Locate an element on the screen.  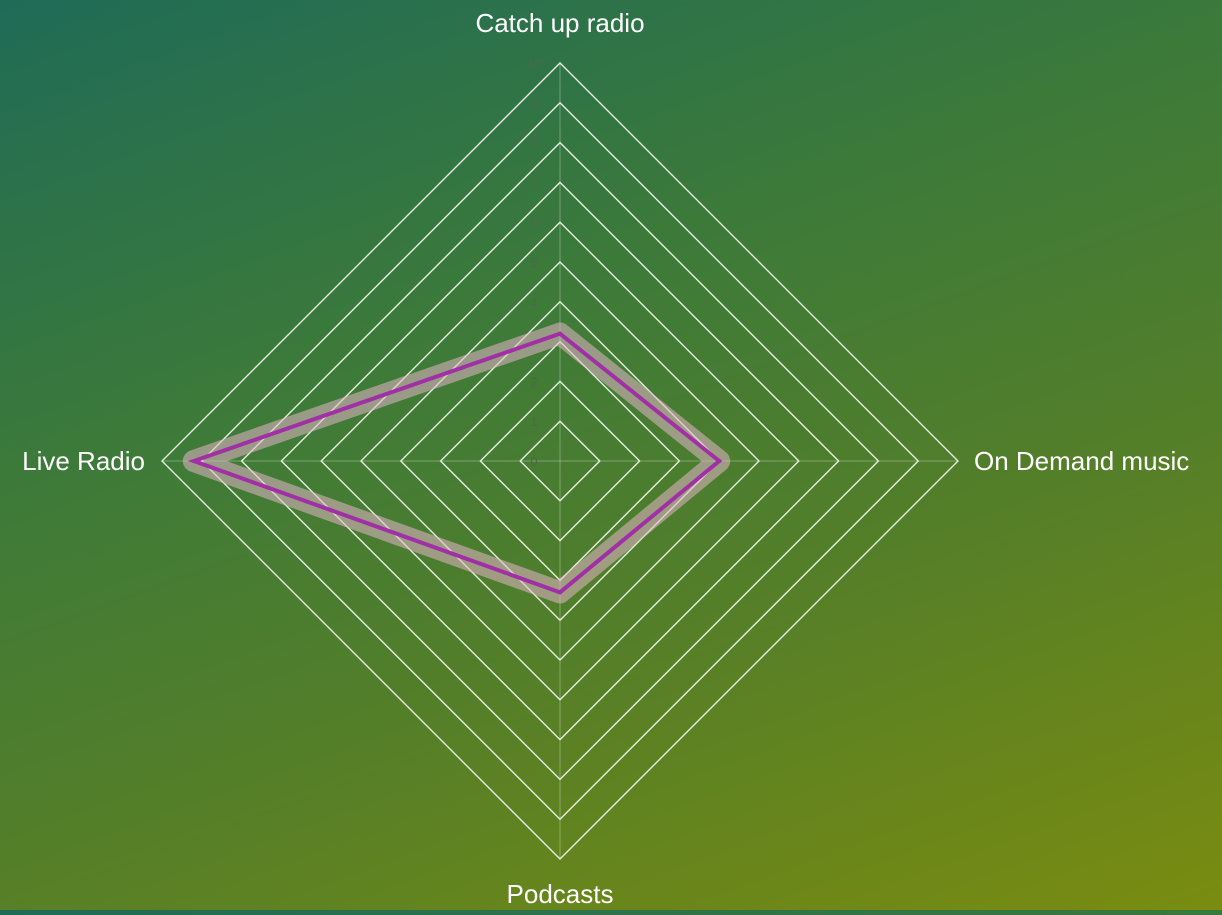
tick-label-2: 2 is located at coordinates (533, 381).